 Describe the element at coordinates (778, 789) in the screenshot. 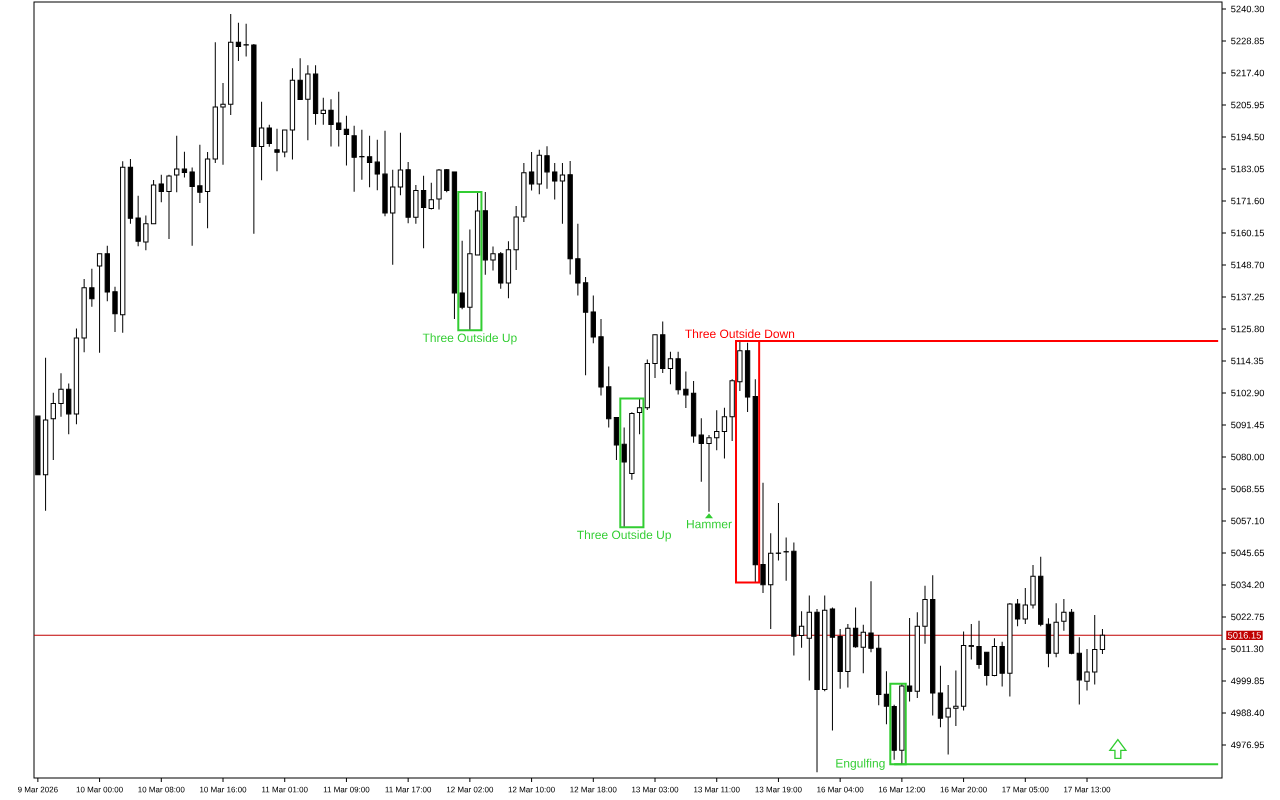

I see `x-tick-label: 13 Mar 19:00` at that location.